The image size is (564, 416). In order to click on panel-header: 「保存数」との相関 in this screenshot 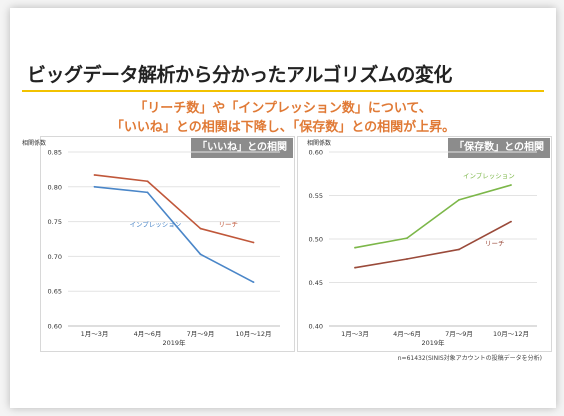, I will do `click(499, 148)`.